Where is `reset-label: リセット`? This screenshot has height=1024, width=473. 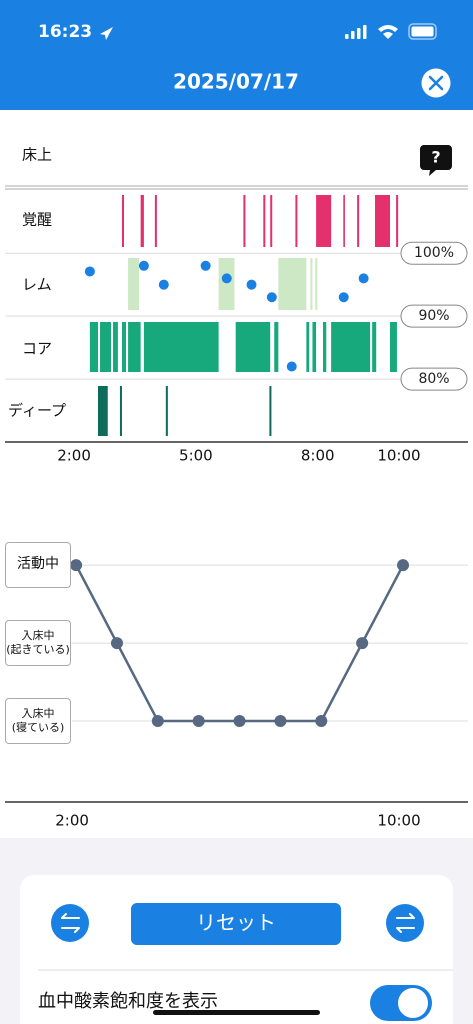 reset-label: リセット is located at coordinates (236, 923).